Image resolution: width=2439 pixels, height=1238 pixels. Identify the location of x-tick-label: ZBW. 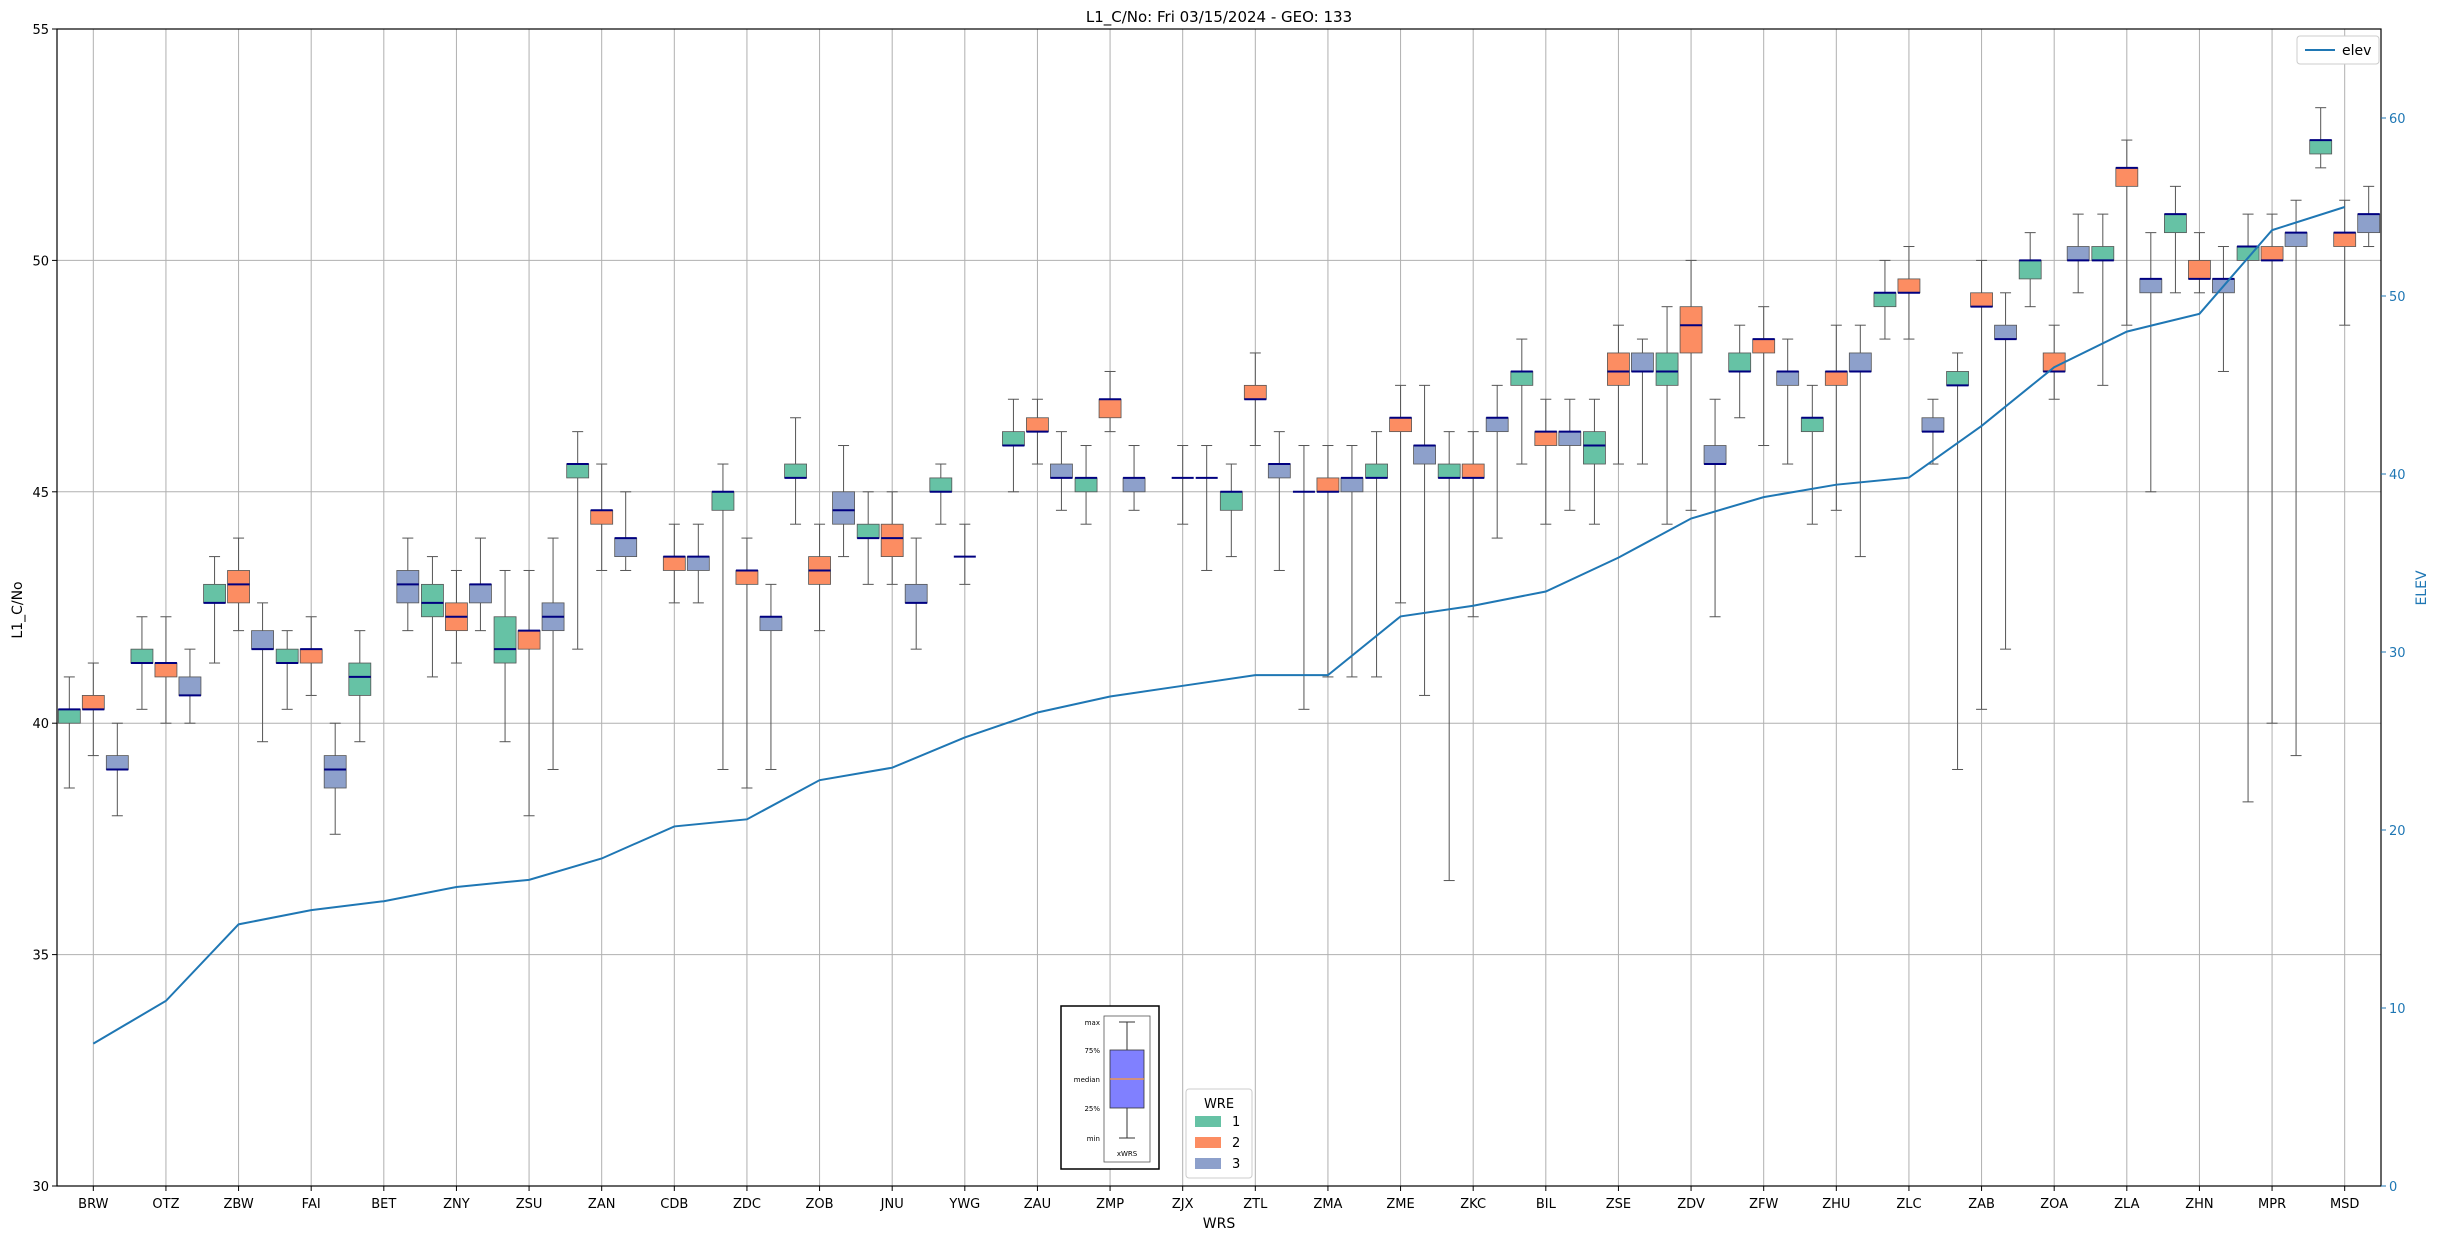
(238, 1204).